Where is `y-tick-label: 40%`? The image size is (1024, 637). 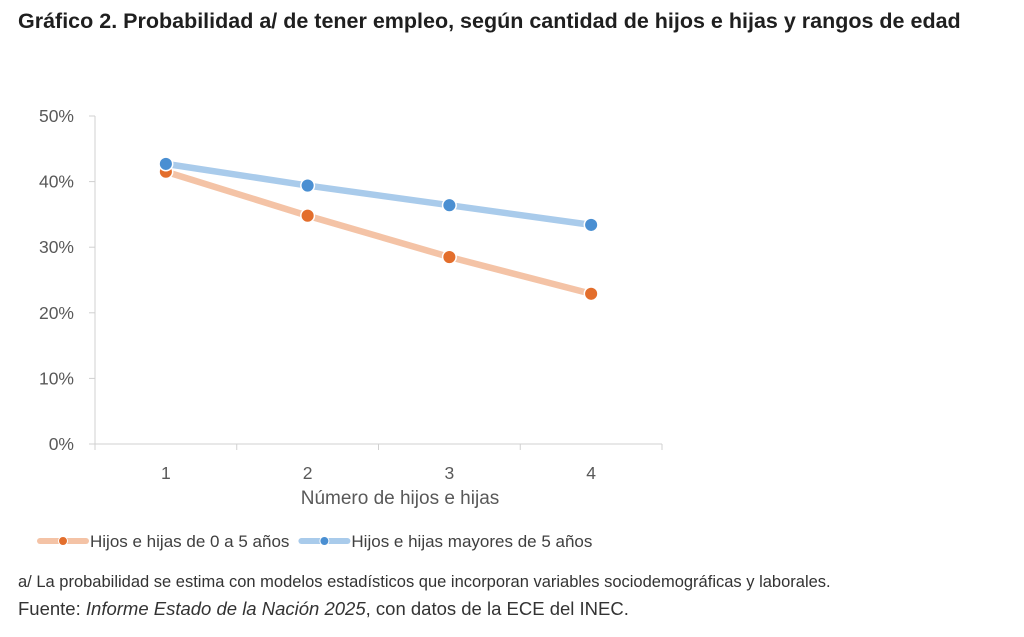
y-tick-label: 40% is located at coordinates (56, 182).